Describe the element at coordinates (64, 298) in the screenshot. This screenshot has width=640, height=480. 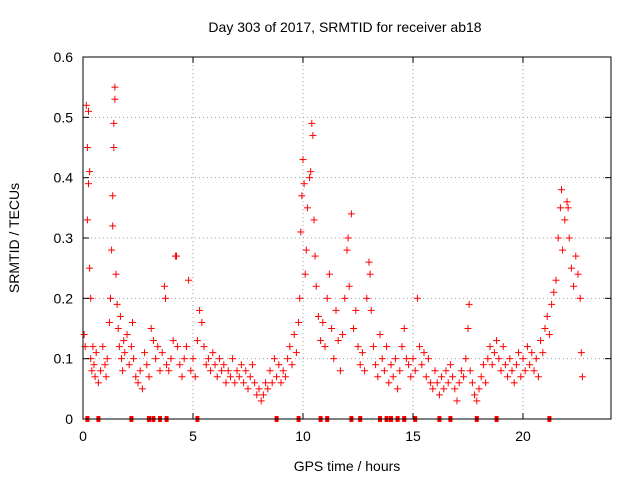
I see `y-tick-label: 0.2` at that location.